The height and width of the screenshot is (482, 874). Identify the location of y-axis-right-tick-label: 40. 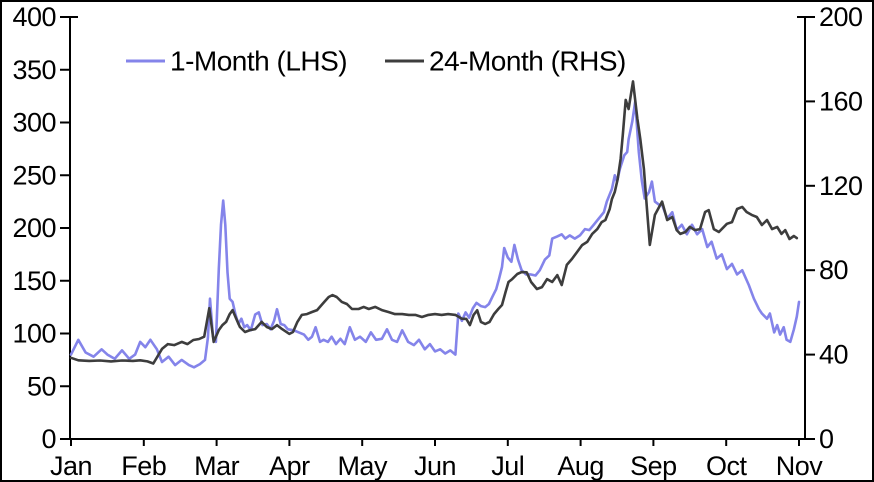
(833, 355).